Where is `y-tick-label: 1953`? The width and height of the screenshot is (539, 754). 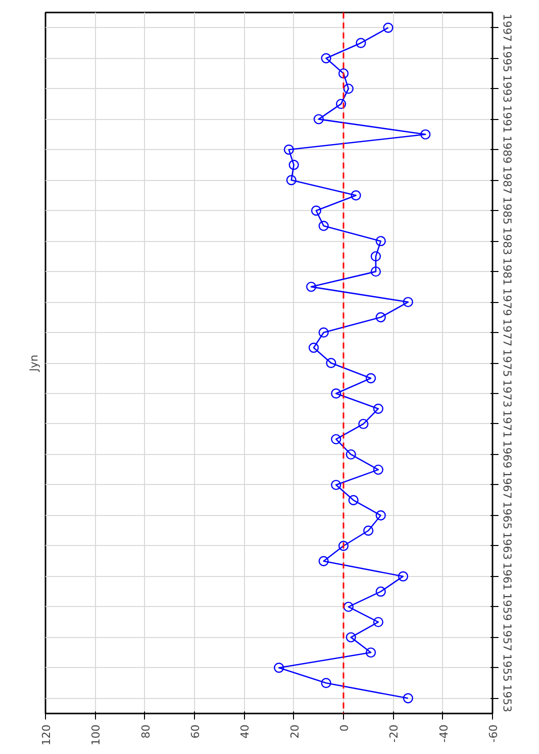
y-tick-label: 1953 is located at coordinates (507, 698).